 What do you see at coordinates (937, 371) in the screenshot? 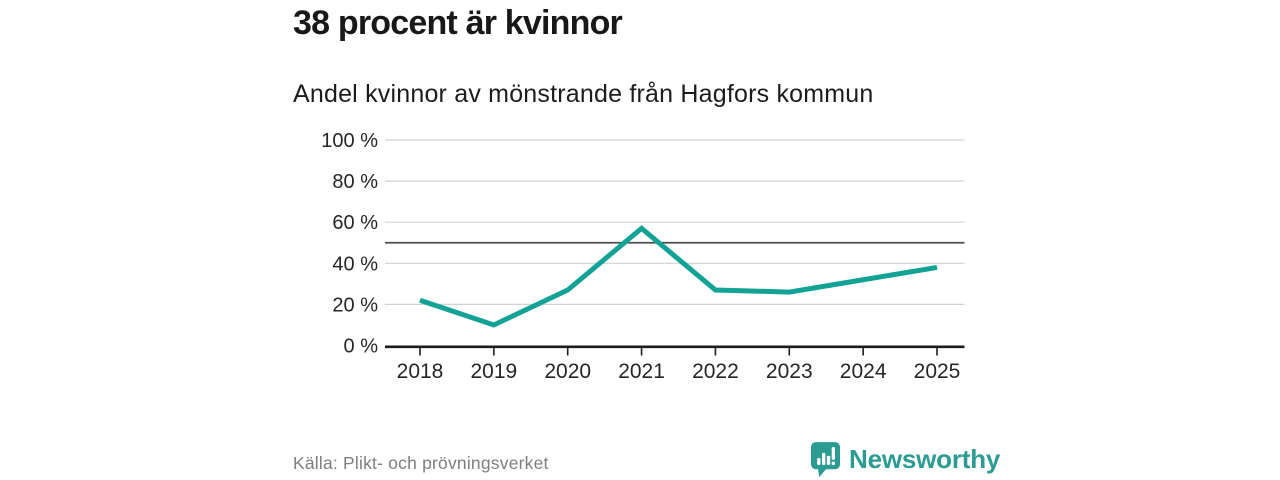
I see `x-tick-label: 2025` at bounding box center [937, 371].